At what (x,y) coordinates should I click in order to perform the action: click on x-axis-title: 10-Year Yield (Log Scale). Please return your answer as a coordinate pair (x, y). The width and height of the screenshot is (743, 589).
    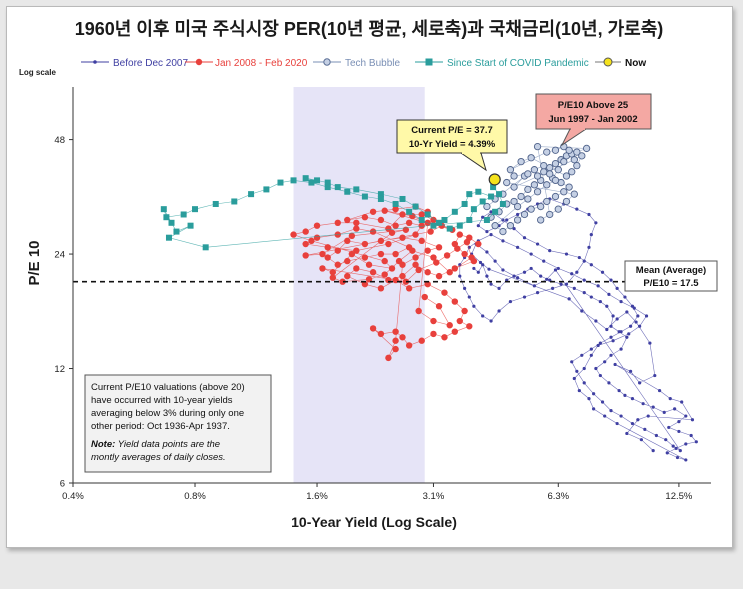
    Looking at the image, I should click on (374, 522).